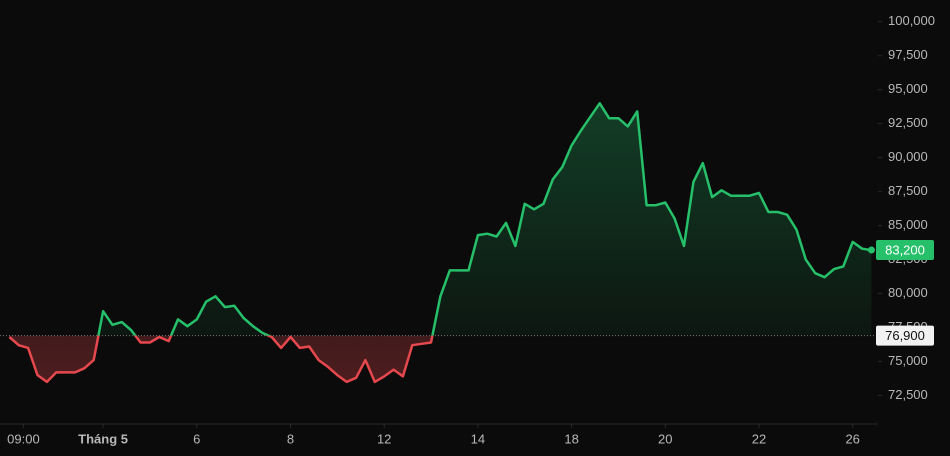 The image size is (950, 456). What do you see at coordinates (196, 438) in the screenshot?
I see `x-tick-label: 6` at bounding box center [196, 438].